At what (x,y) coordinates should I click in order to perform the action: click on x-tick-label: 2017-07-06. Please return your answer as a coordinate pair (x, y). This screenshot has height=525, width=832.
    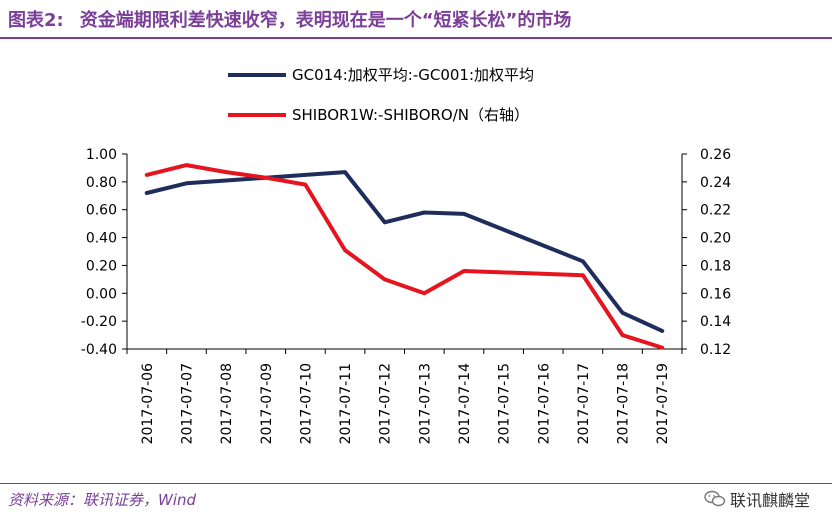
    Looking at the image, I should click on (148, 403).